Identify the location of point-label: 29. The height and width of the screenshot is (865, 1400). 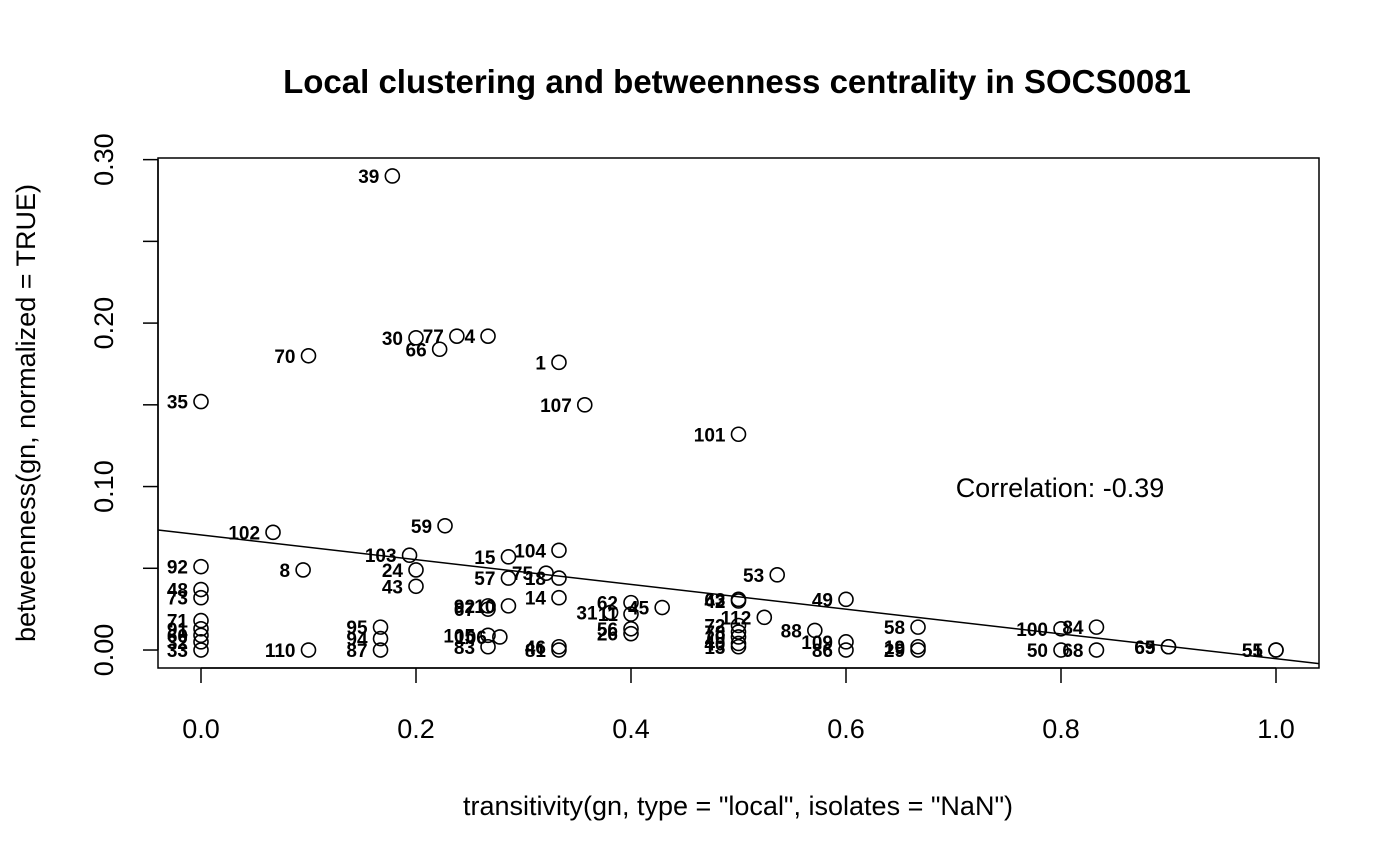
(894, 651).